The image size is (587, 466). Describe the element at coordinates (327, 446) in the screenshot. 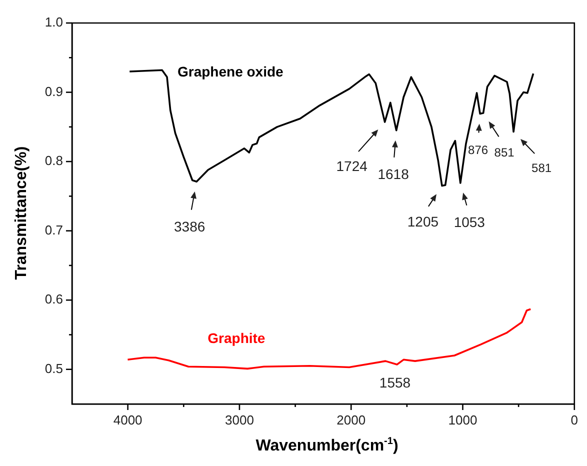

I see `x-axis-title: Wavenumber(cm$^{-1}$)` at that location.